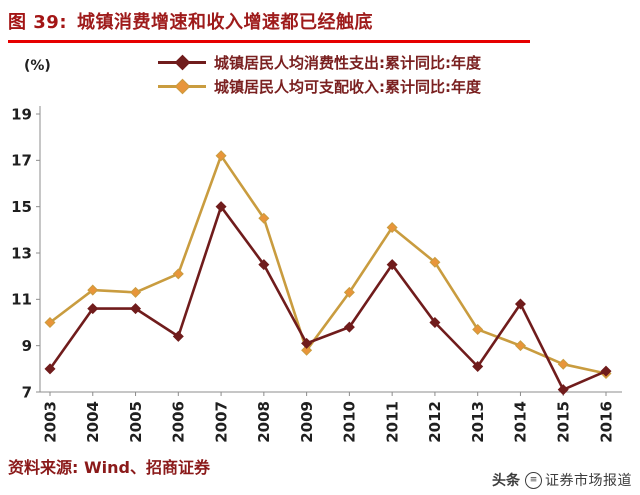  I want to click on svg-text: 2012, so click(435, 422).